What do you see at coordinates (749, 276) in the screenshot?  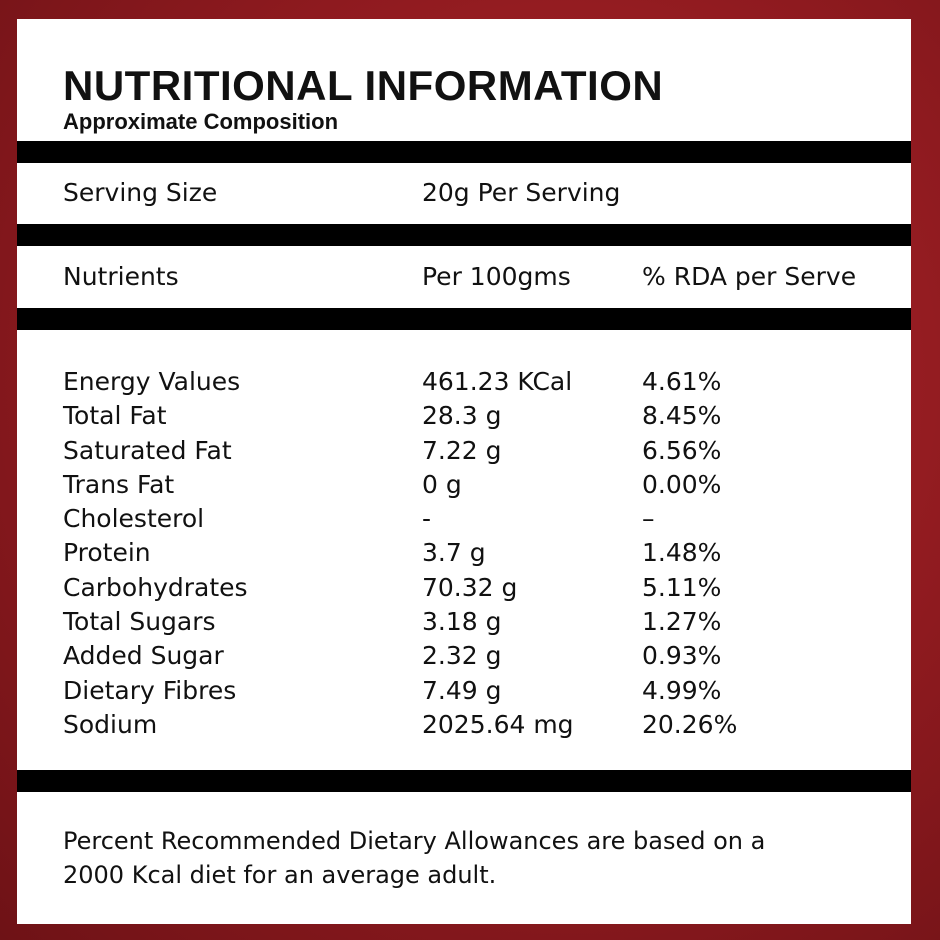 I see `column-header-rda: % RDA per Serve` at bounding box center [749, 276].